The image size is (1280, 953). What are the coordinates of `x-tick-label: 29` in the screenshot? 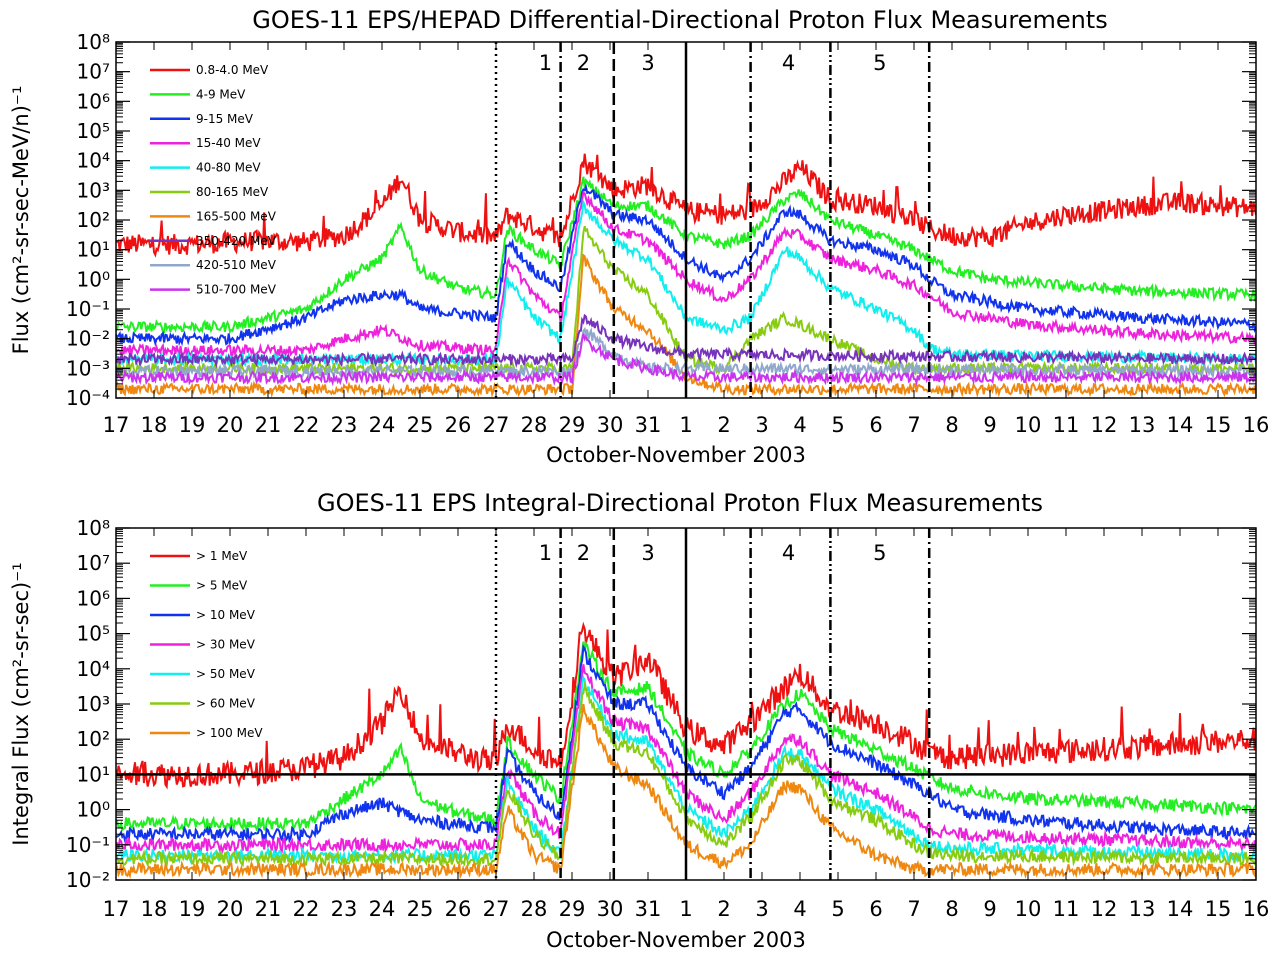 It's located at (572, 425).